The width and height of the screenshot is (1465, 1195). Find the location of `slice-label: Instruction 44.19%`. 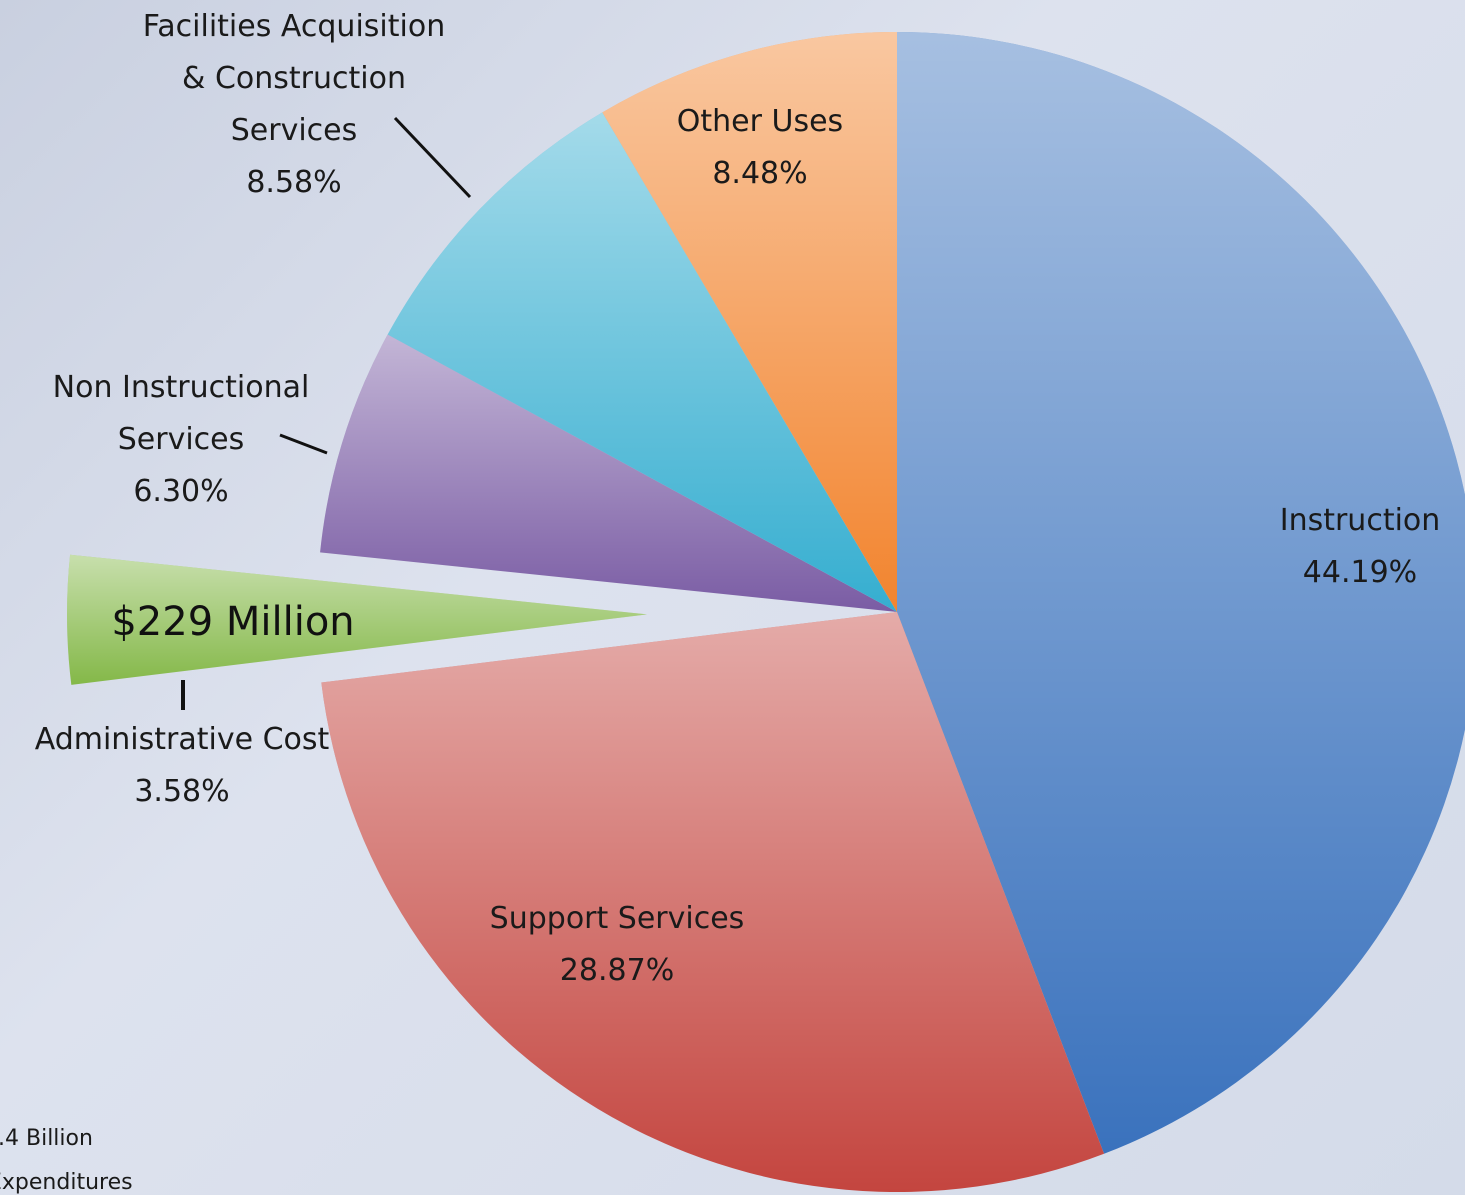

slice-label: Instruction 44.19% is located at coordinates (1360, 547).